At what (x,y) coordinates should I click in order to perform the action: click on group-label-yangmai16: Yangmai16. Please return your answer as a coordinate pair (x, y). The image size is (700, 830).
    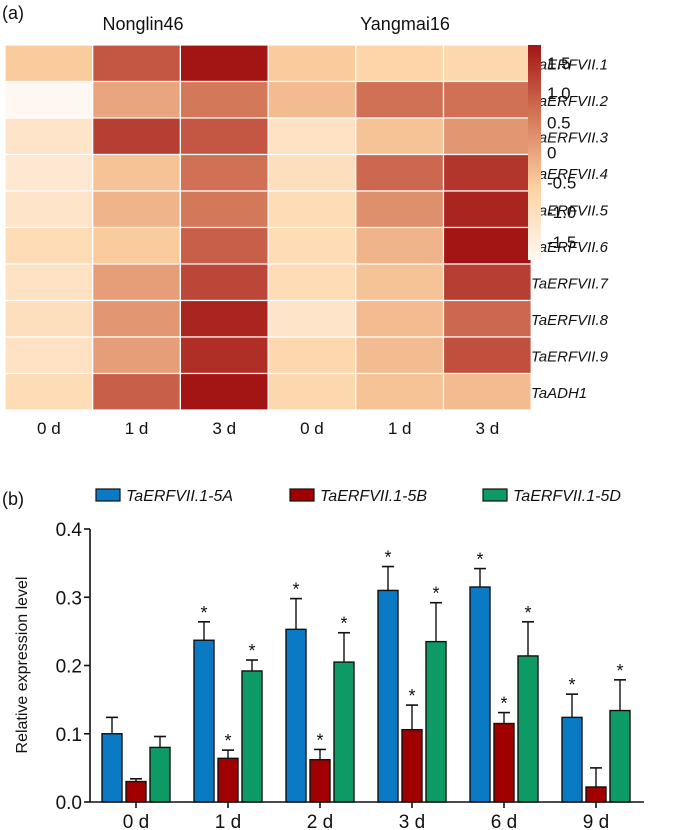
    Looking at the image, I should click on (405, 24).